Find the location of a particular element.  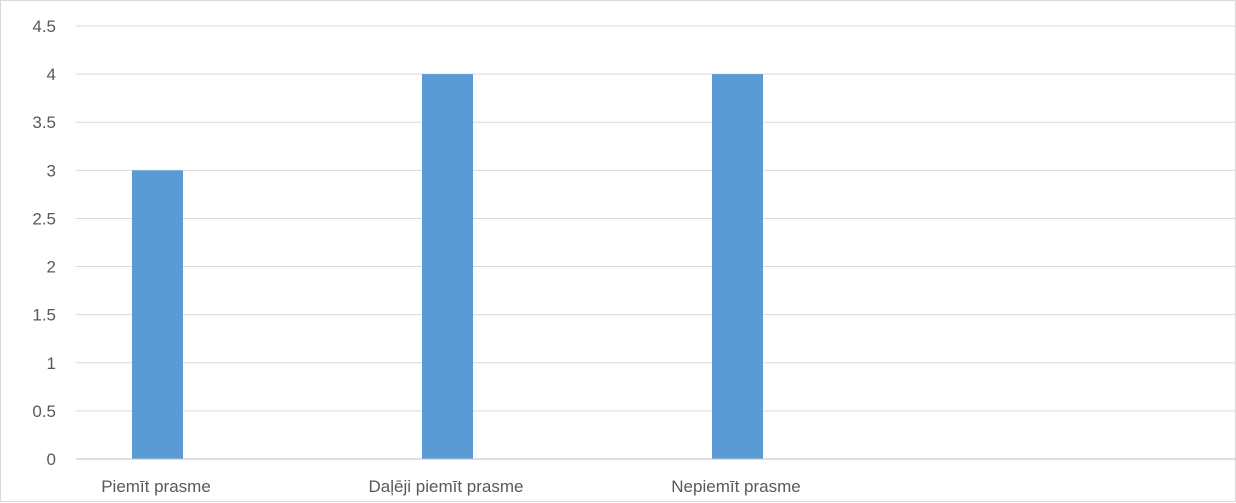

y-tick-label: 1.5 is located at coordinates (44, 315).